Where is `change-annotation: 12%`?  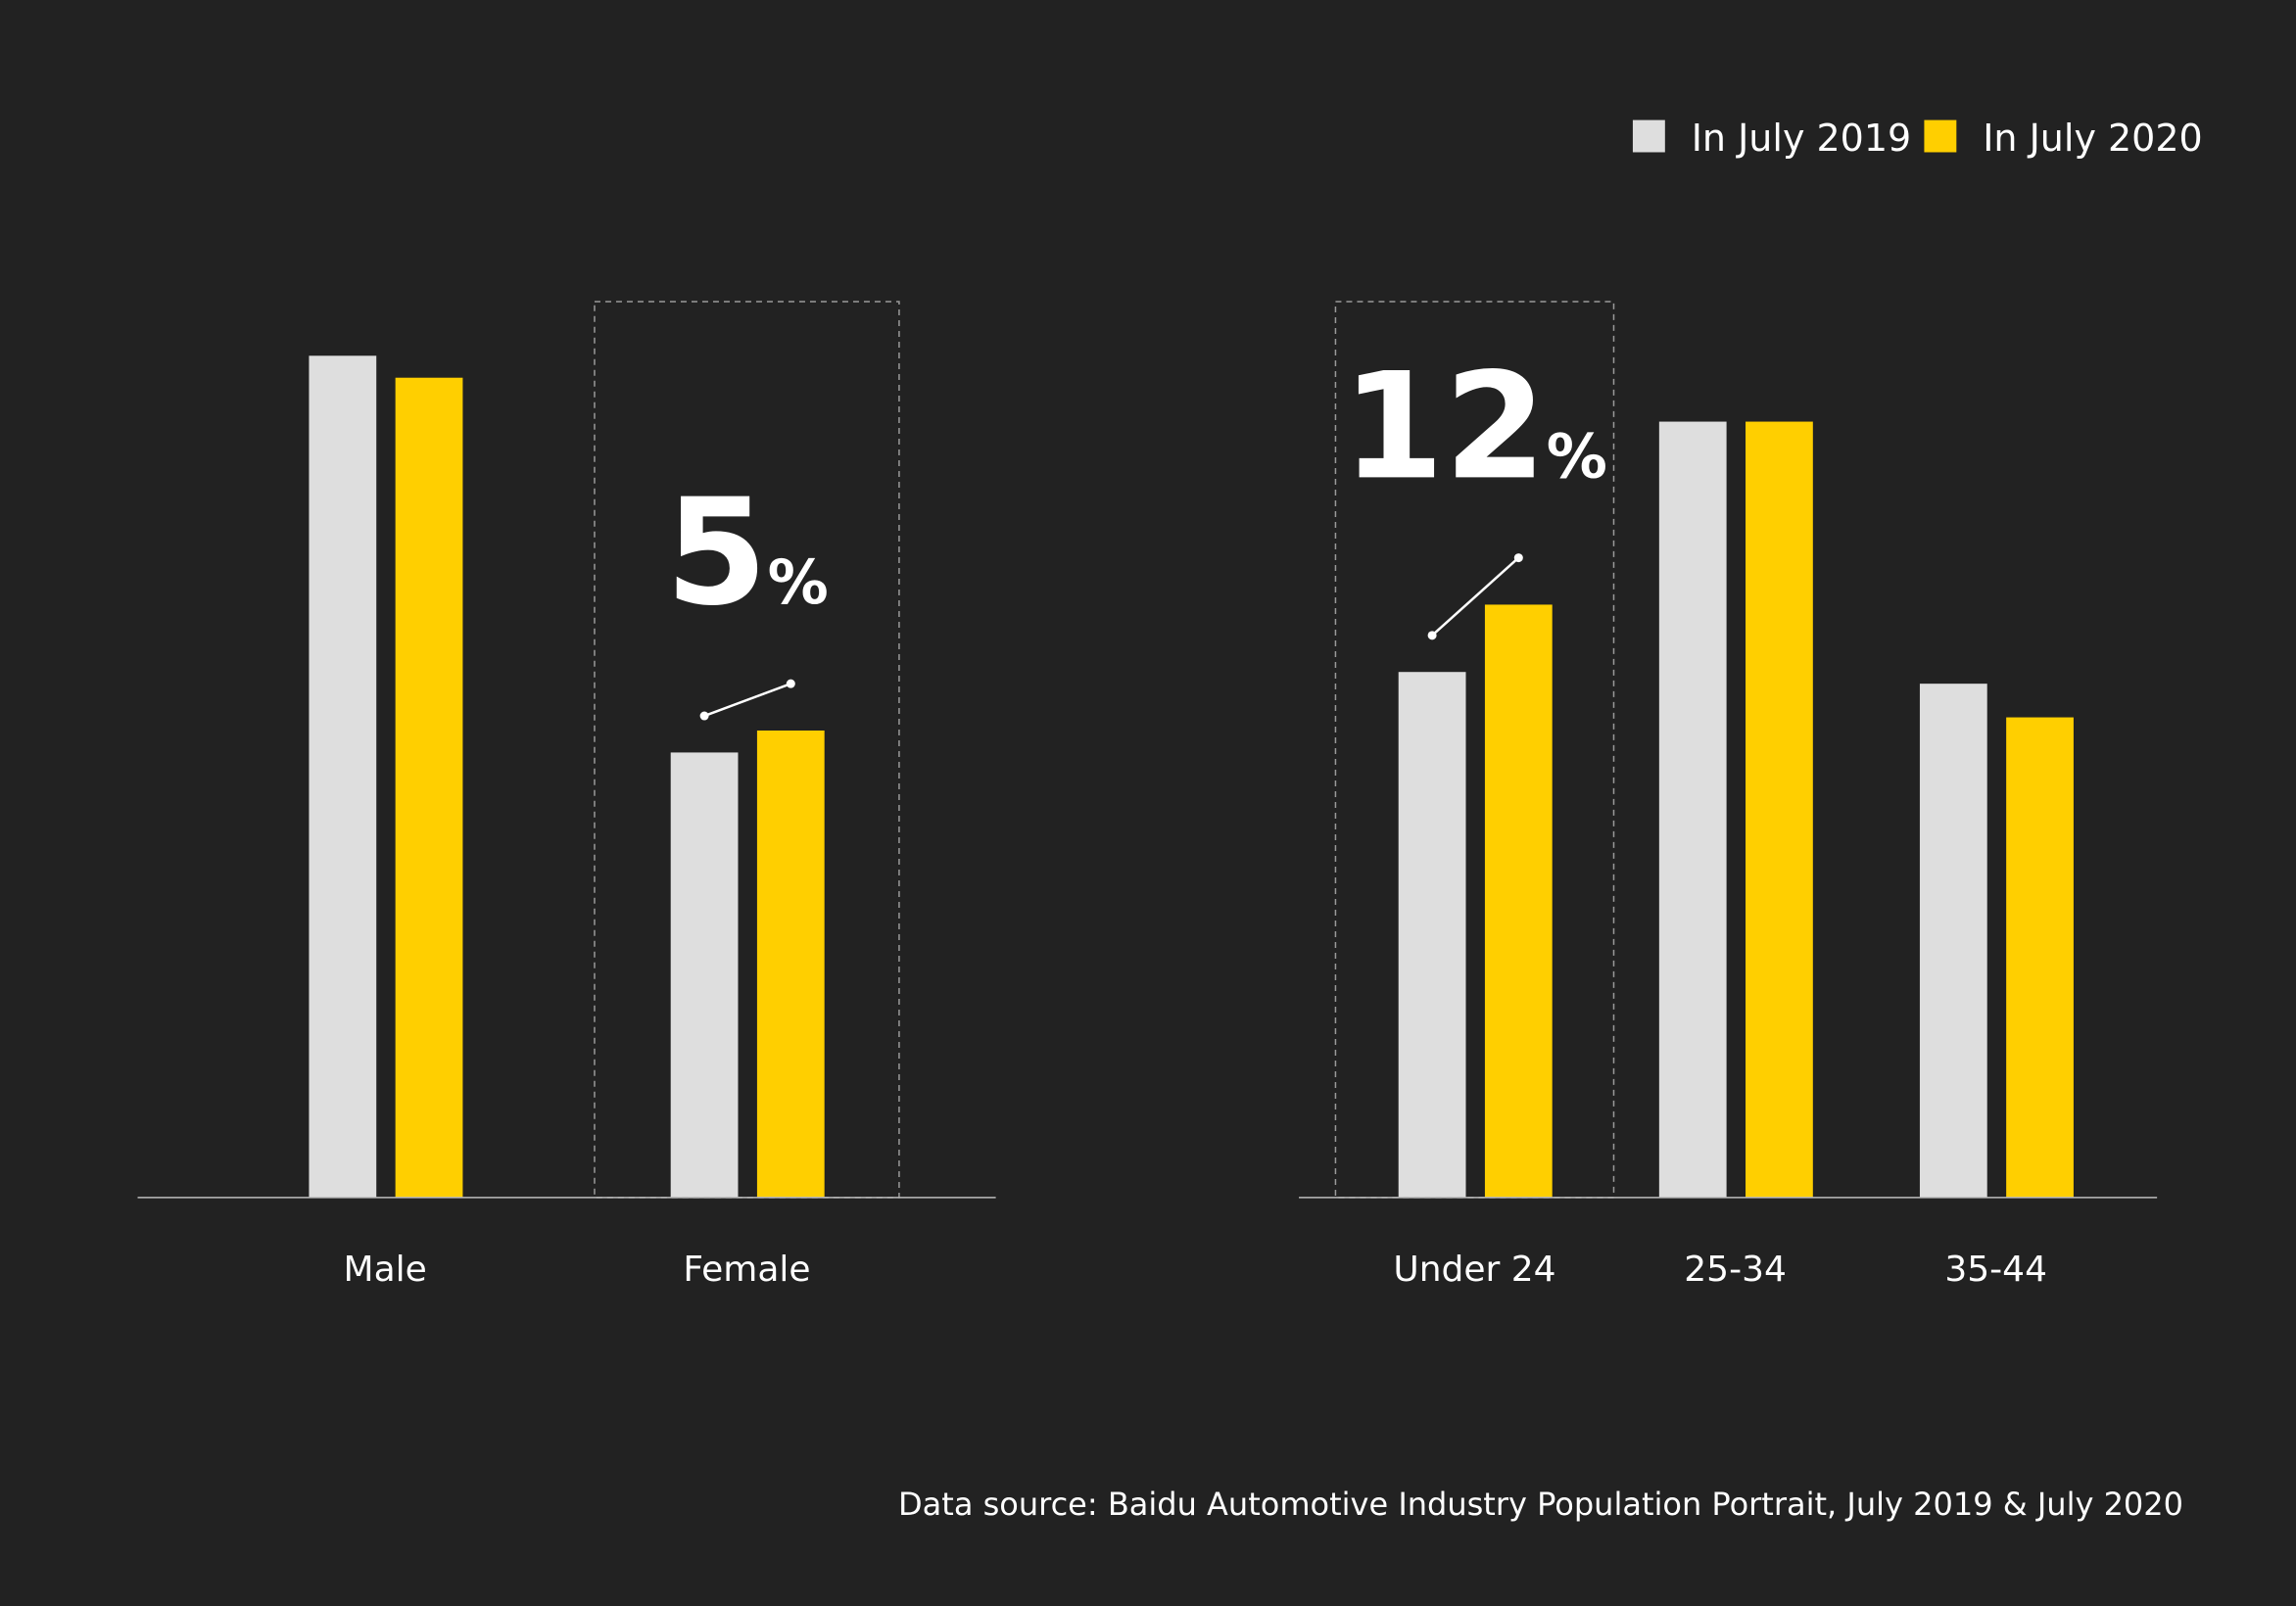 change-annotation: 12% is located at coordinates (1474, 427).